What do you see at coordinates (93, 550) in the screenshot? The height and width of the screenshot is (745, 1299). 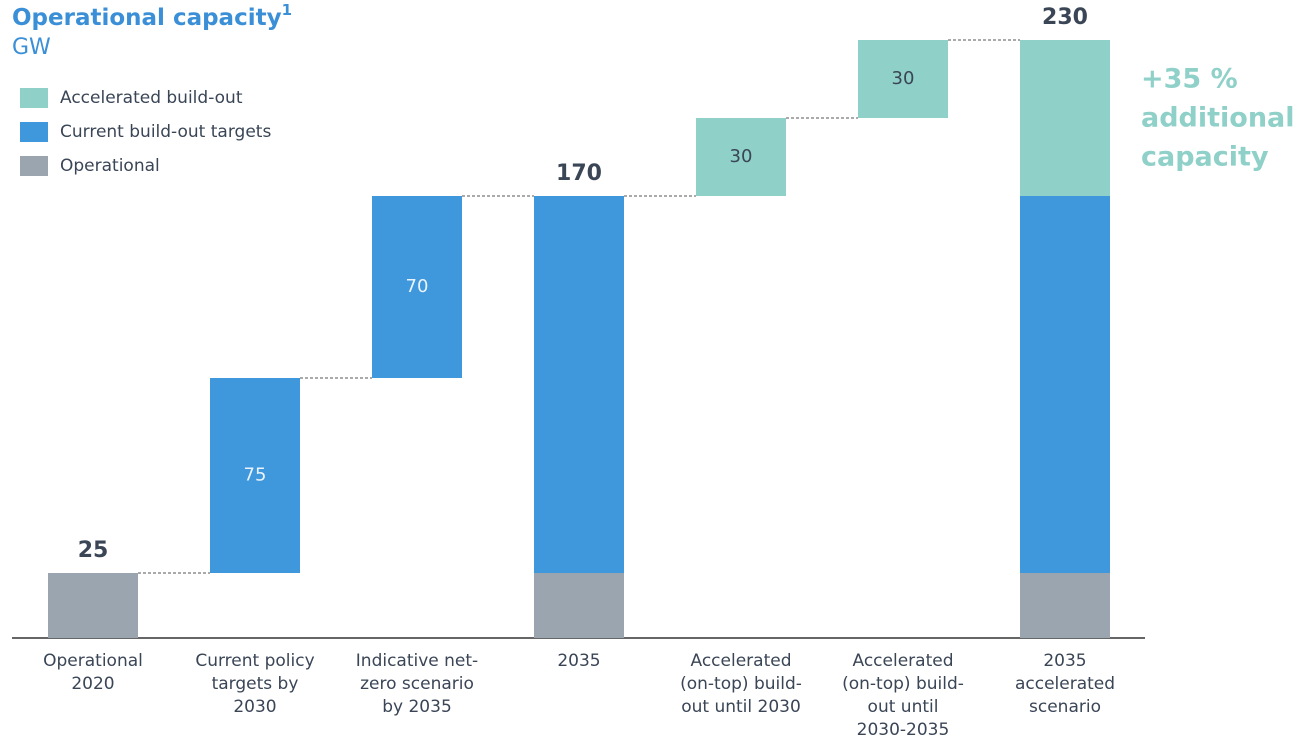 I see `total-label: 25` at bounding box center [93, 550].